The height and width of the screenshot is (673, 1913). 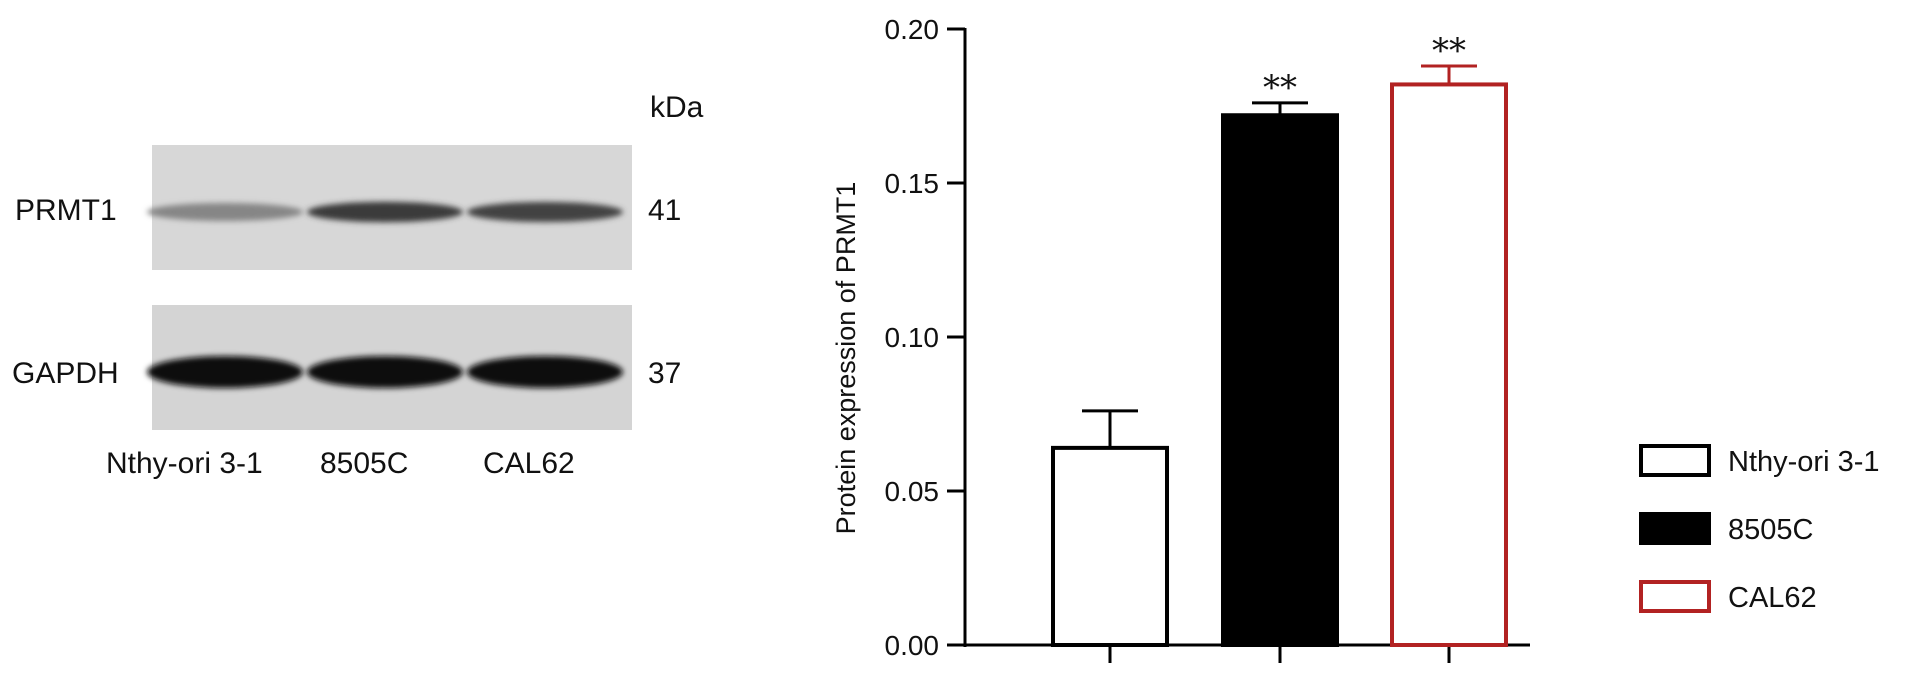 I want to click on y-axis-label: Protein expression of PRMT1, so click(x=846, y=358).